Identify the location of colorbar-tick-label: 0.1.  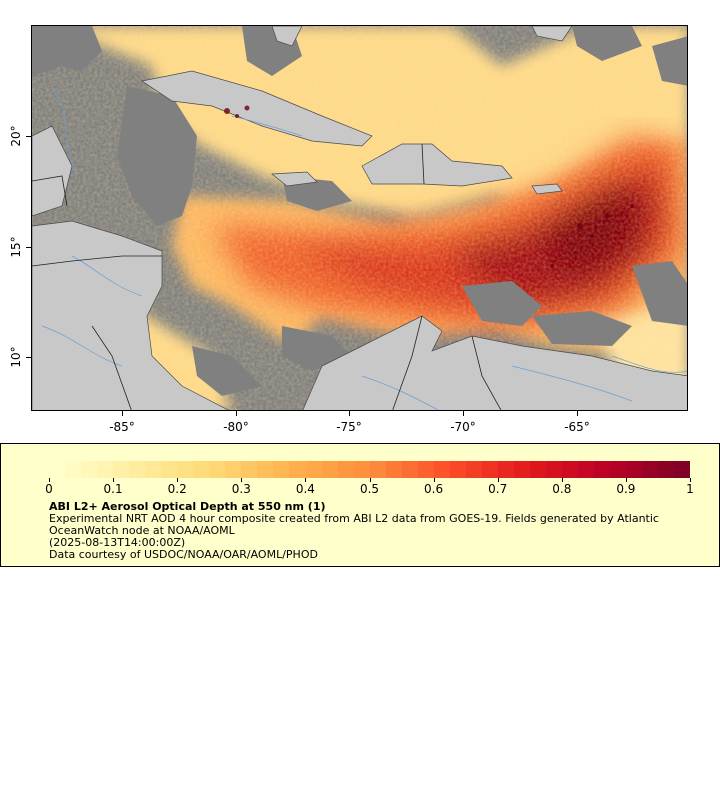
(113, 489).